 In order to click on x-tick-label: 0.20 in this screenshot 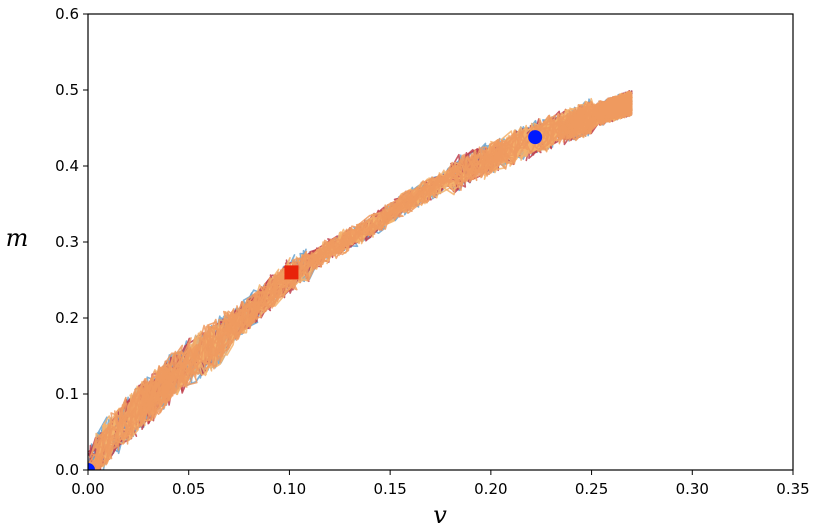, I will do `click(490, 489)`.